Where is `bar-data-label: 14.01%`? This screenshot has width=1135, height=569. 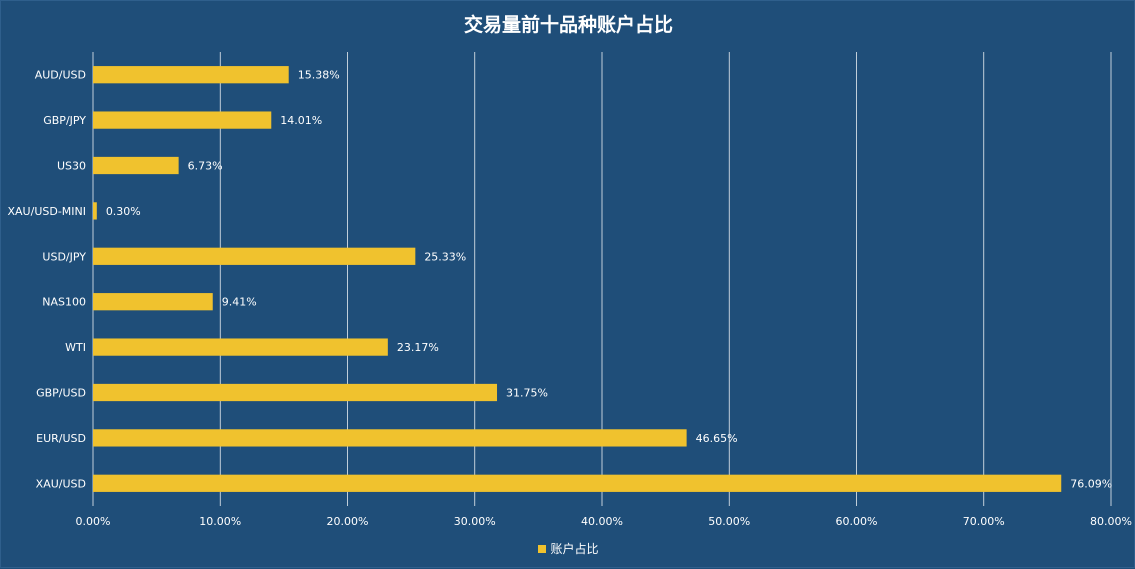
bar-data-label: 14.01% is located at coordinates (301, 120).